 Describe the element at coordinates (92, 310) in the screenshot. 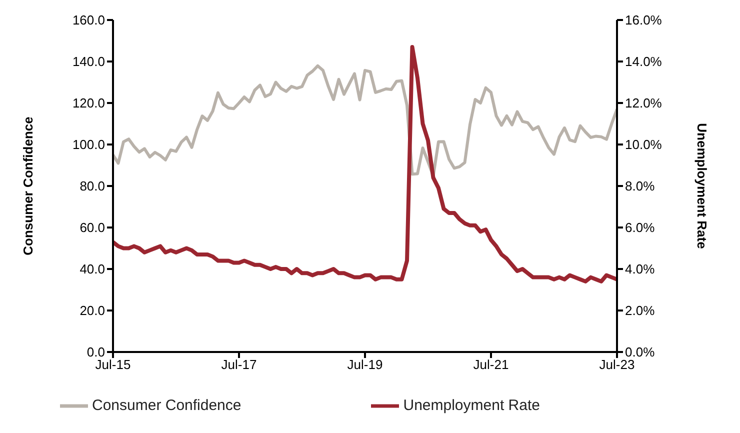

I see `y-tick-label: 20.0` at that location.